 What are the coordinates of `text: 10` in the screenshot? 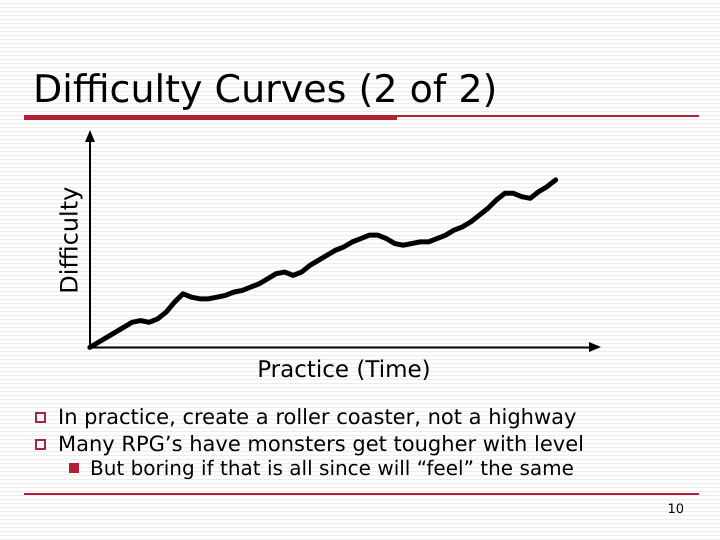 It's located at (675, 509).